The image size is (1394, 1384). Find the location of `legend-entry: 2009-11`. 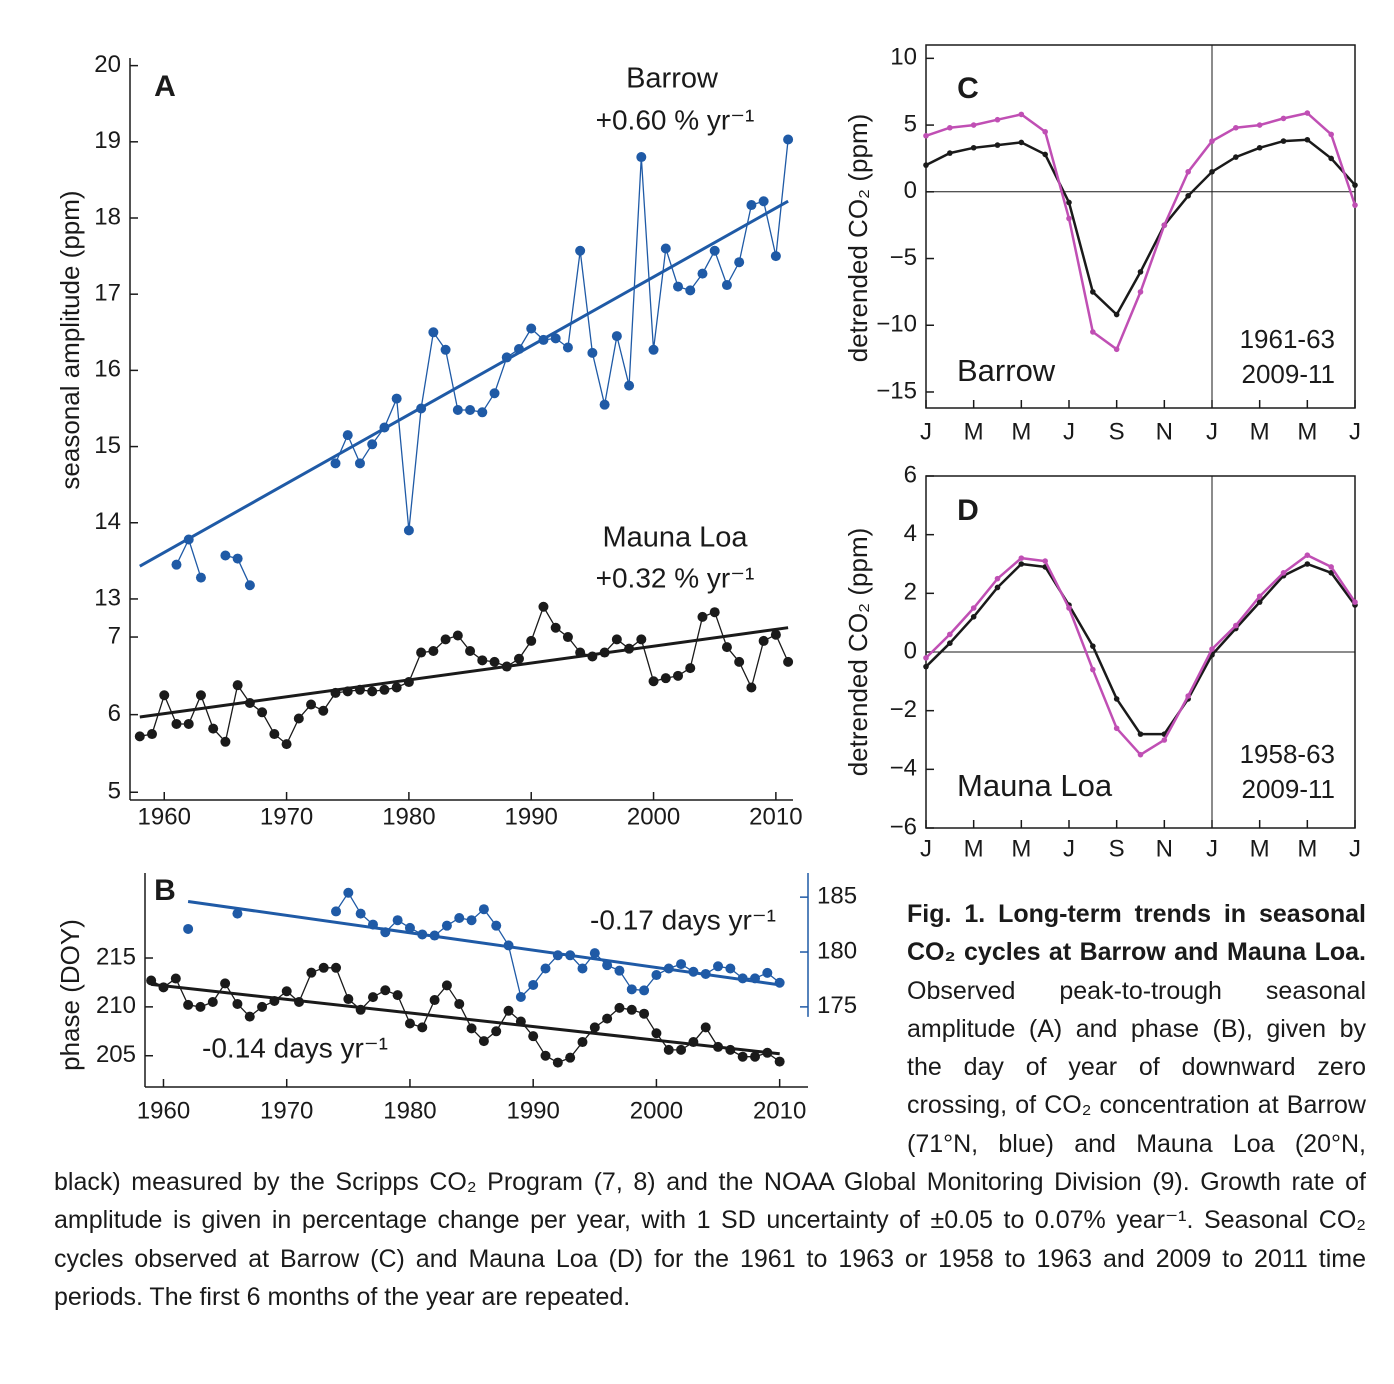

legend-entry: 2009-11 is located at coordinates (1289, 789).